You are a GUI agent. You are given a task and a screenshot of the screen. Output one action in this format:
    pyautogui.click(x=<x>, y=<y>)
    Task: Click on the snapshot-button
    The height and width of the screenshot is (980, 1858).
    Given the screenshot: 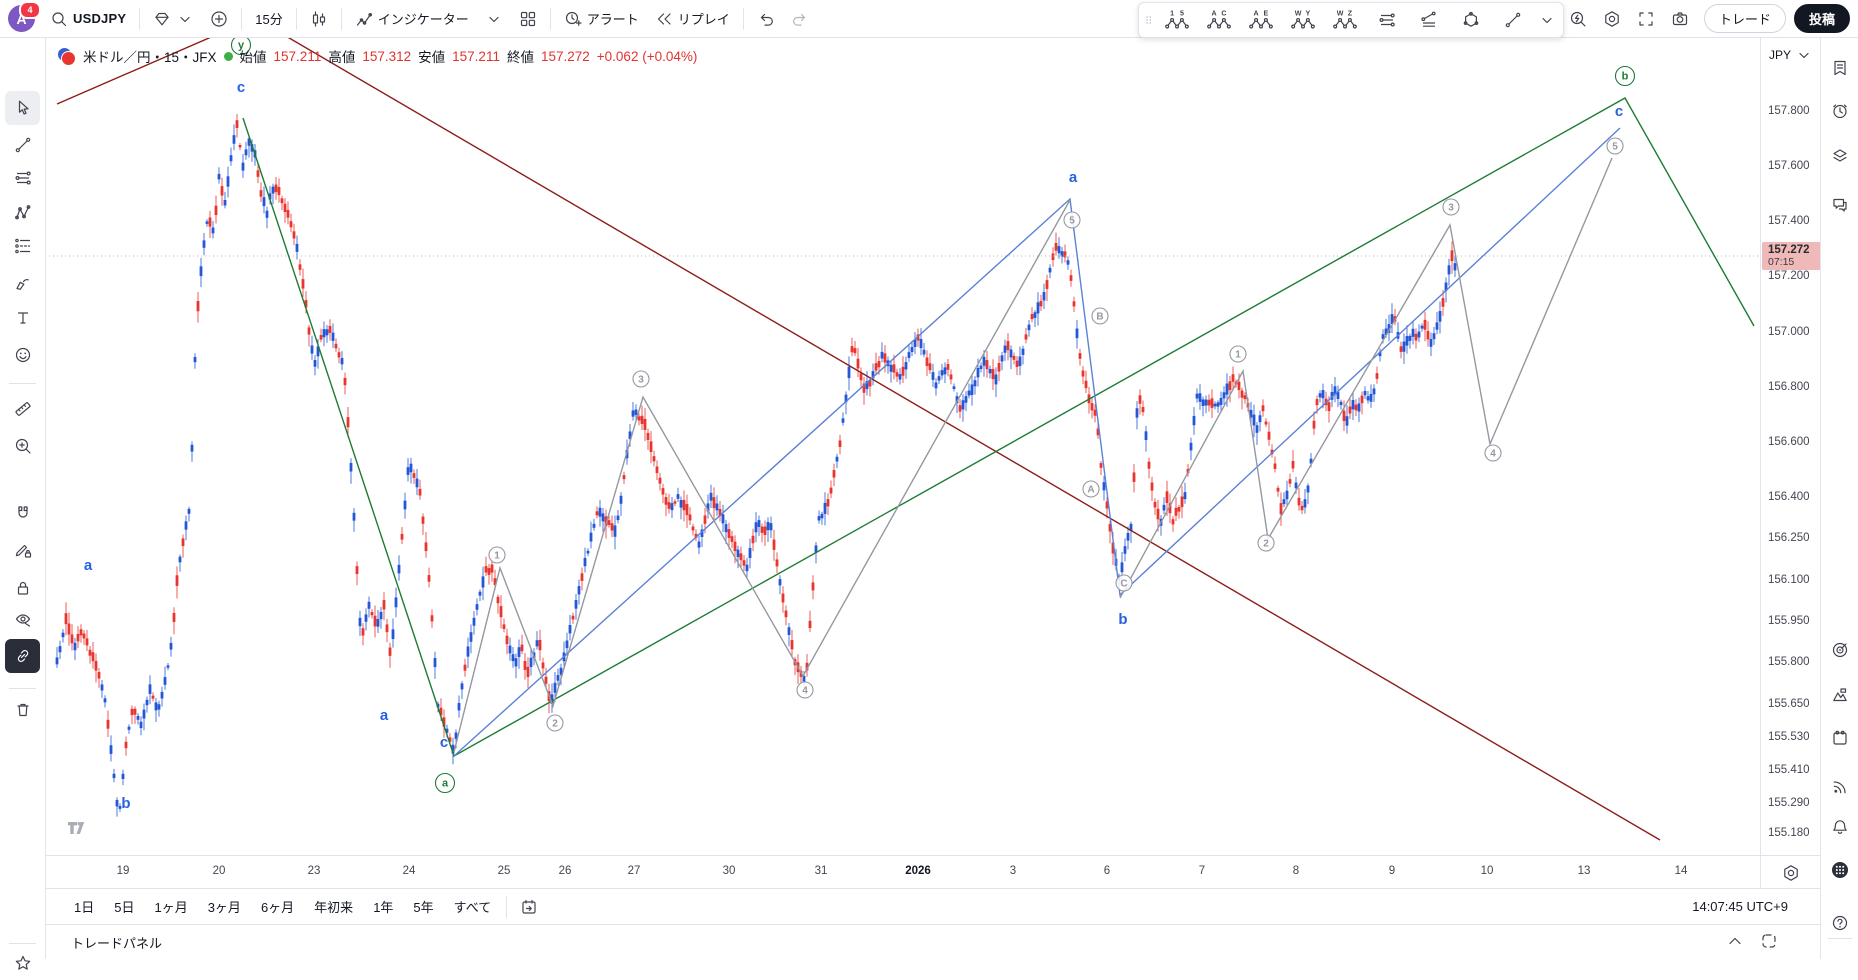 What is the action you would take?
    pyautogui.click(x=1680, y=19)
    